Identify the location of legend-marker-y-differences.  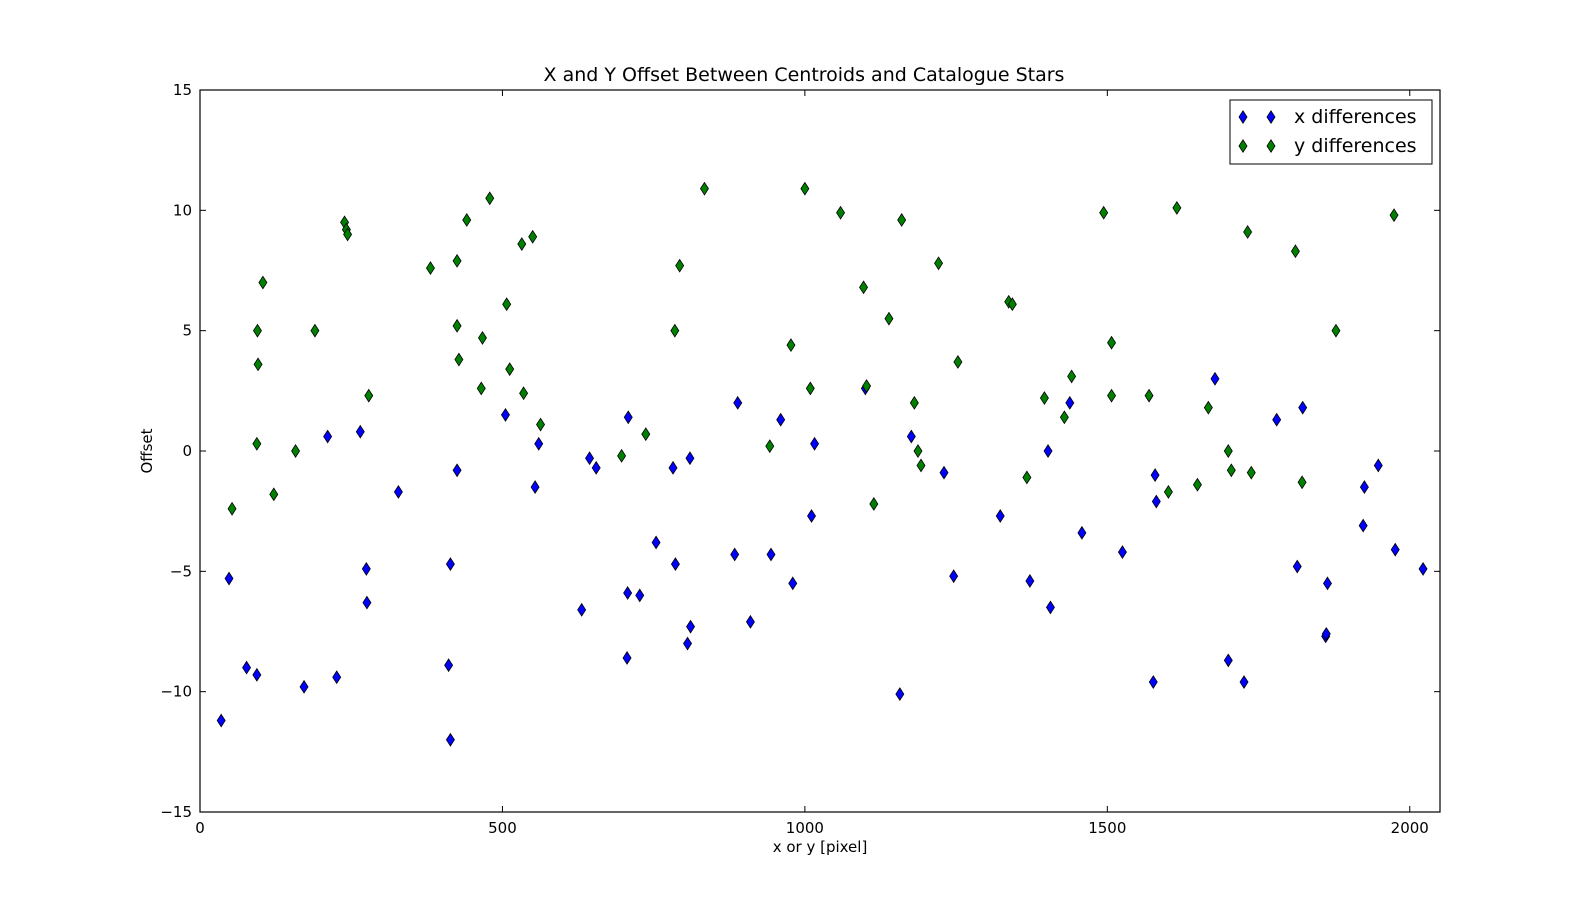
(1243, 146).